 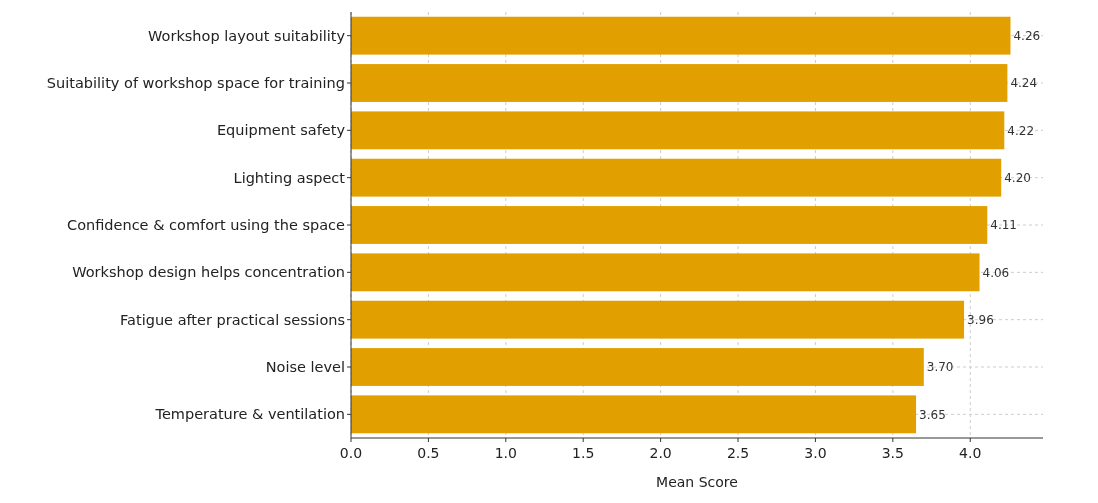 I want to click on y-tick-label: Suitability of workshop space for training, so click(x=195, y=83).